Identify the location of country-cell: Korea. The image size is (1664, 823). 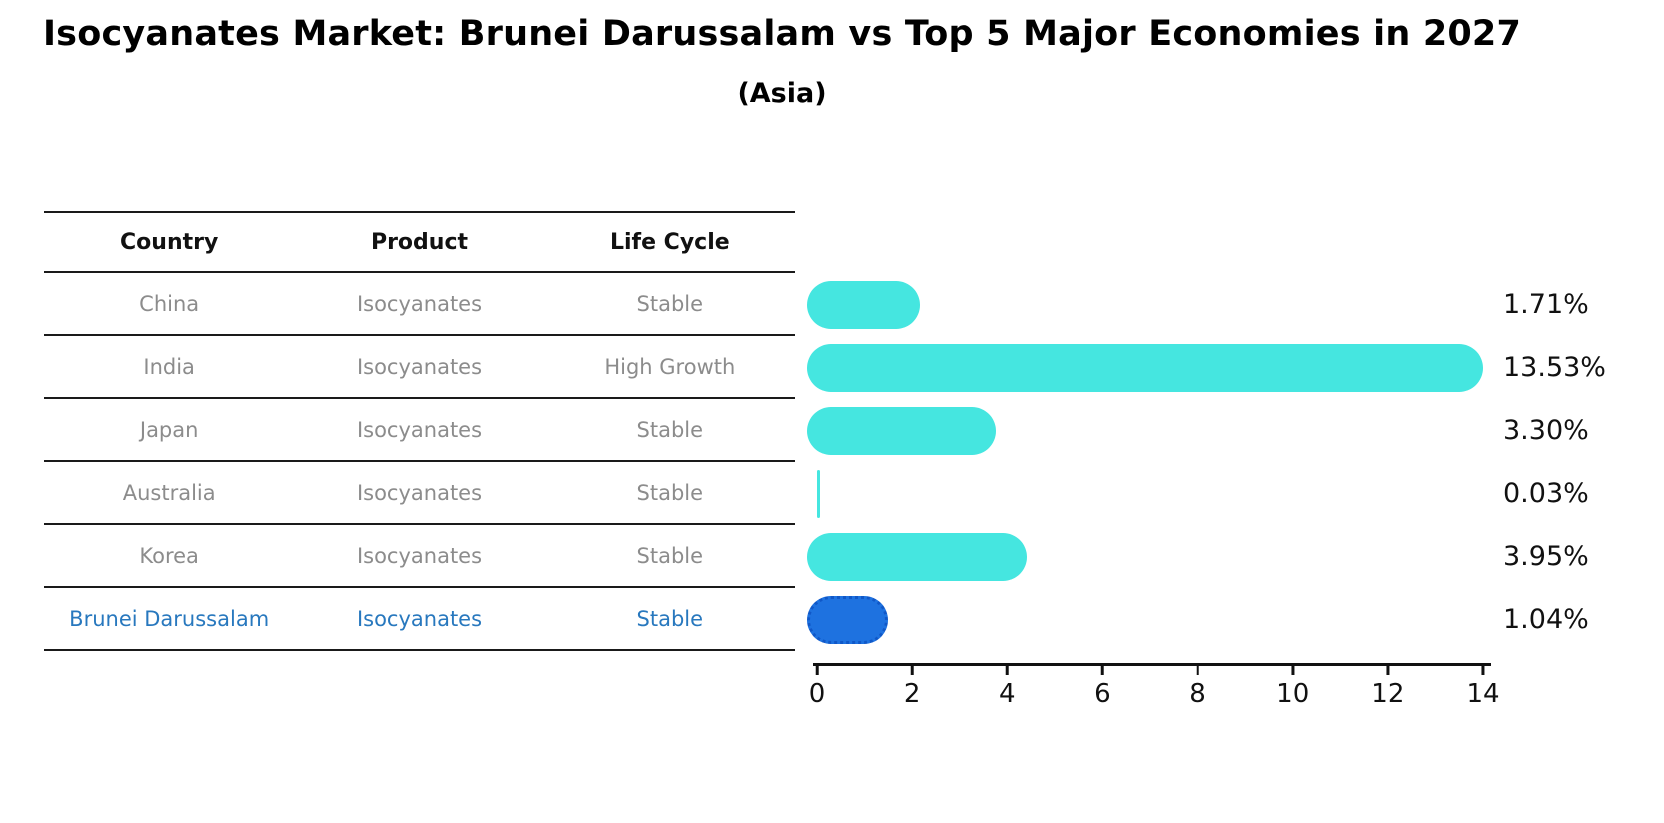
(169, 555).